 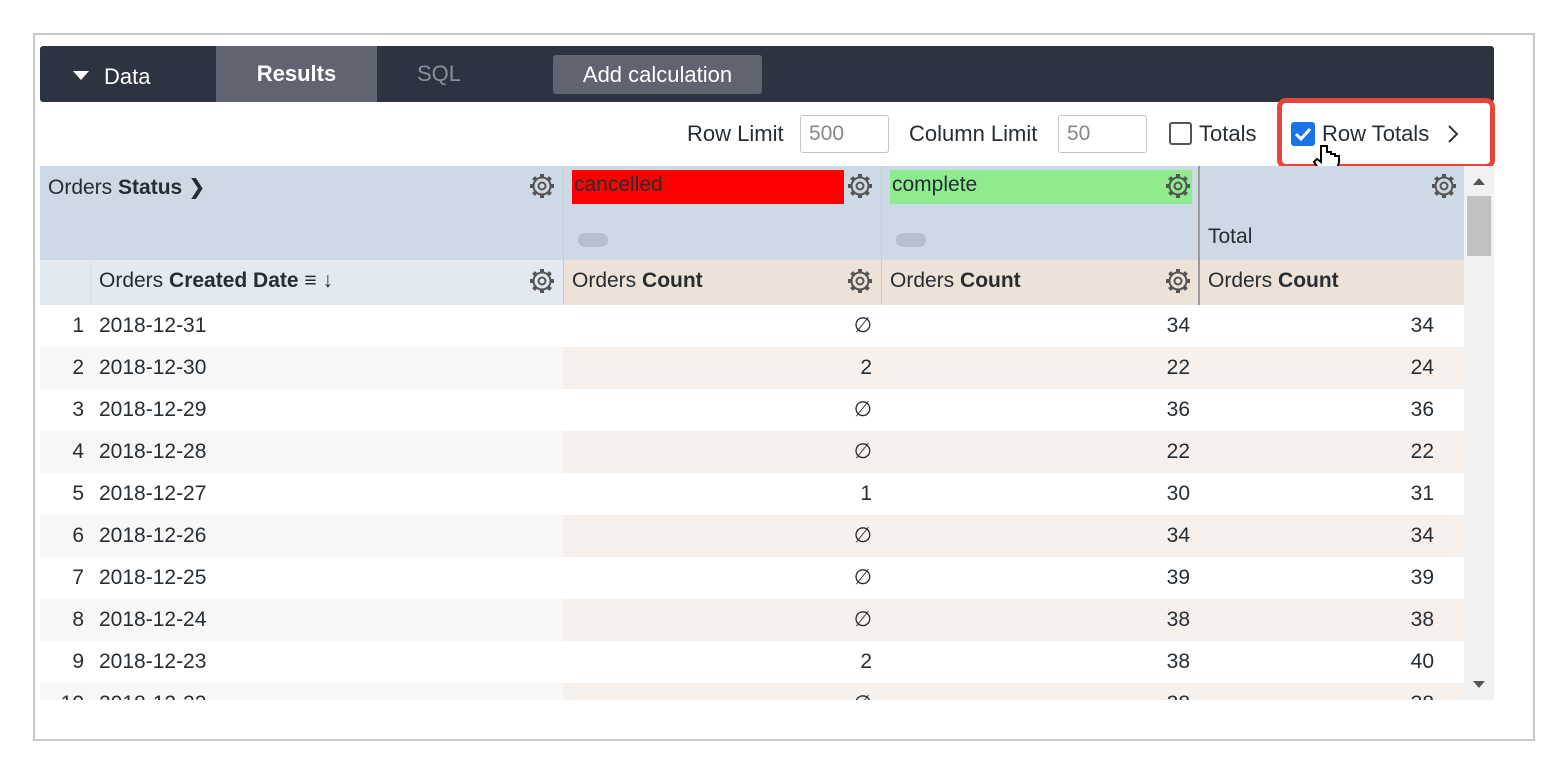 I want to click on pivot-label: Orders Status ❯, so click(x=127, y=187).